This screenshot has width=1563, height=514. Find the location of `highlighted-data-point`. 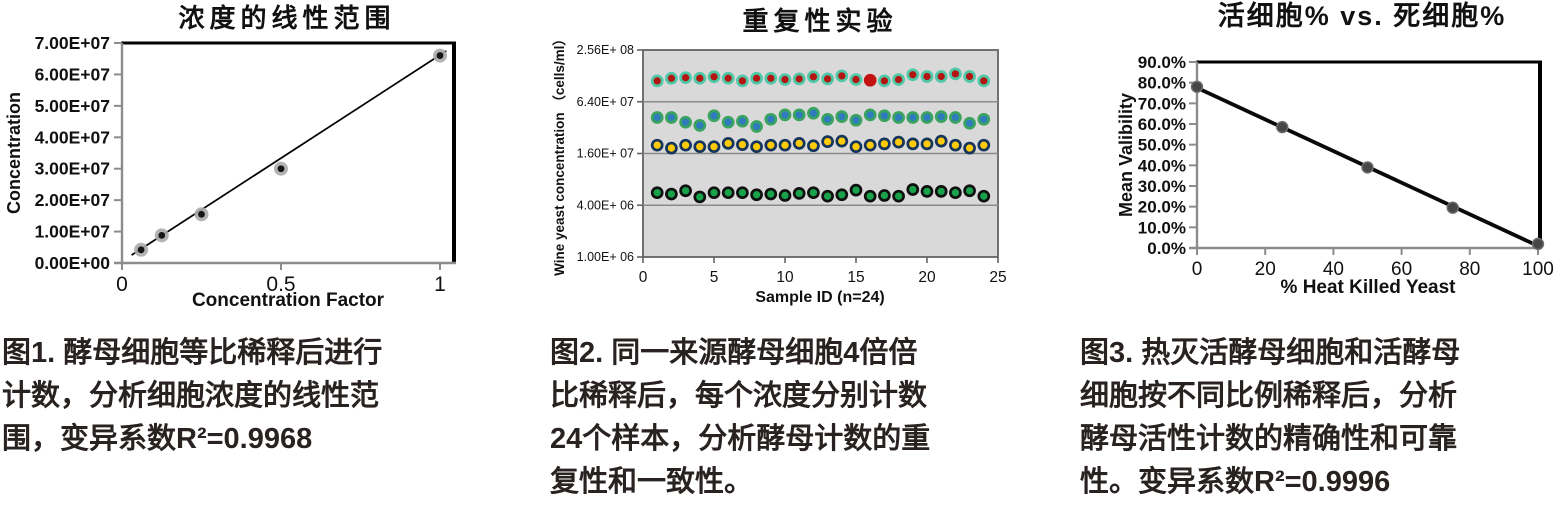

highlighted-data-point is located at coordinates (870, 80).